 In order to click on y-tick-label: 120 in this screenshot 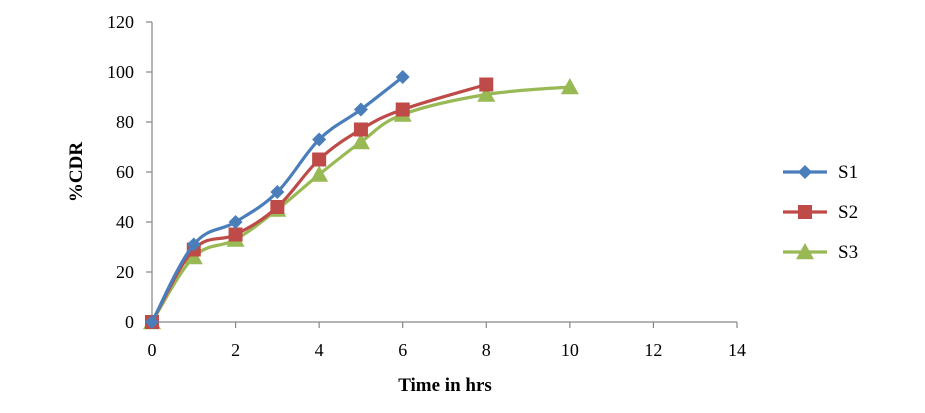, I will do `click(120, 22)`.